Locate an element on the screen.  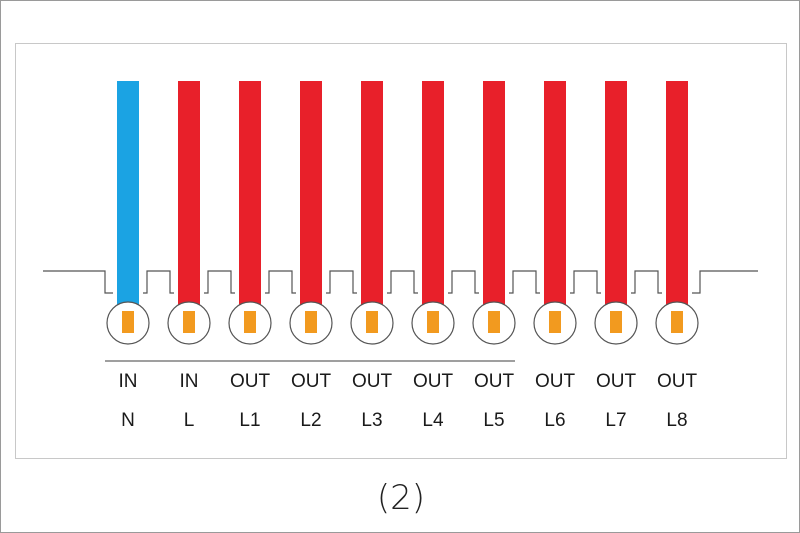
screw-terminal-l6 is located at coordinates (555, 323).